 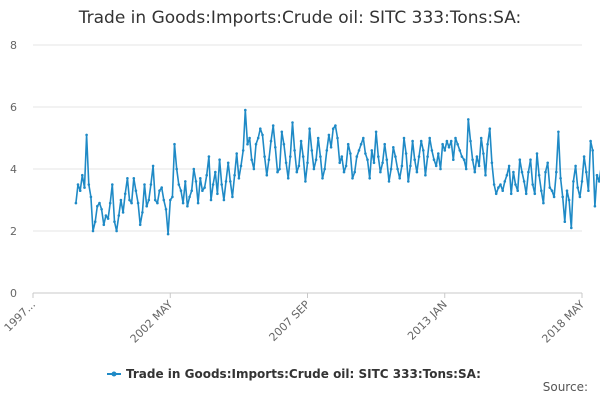 I want to click on x-tick-label: 2013 JAN, so click(x=427, y=320).